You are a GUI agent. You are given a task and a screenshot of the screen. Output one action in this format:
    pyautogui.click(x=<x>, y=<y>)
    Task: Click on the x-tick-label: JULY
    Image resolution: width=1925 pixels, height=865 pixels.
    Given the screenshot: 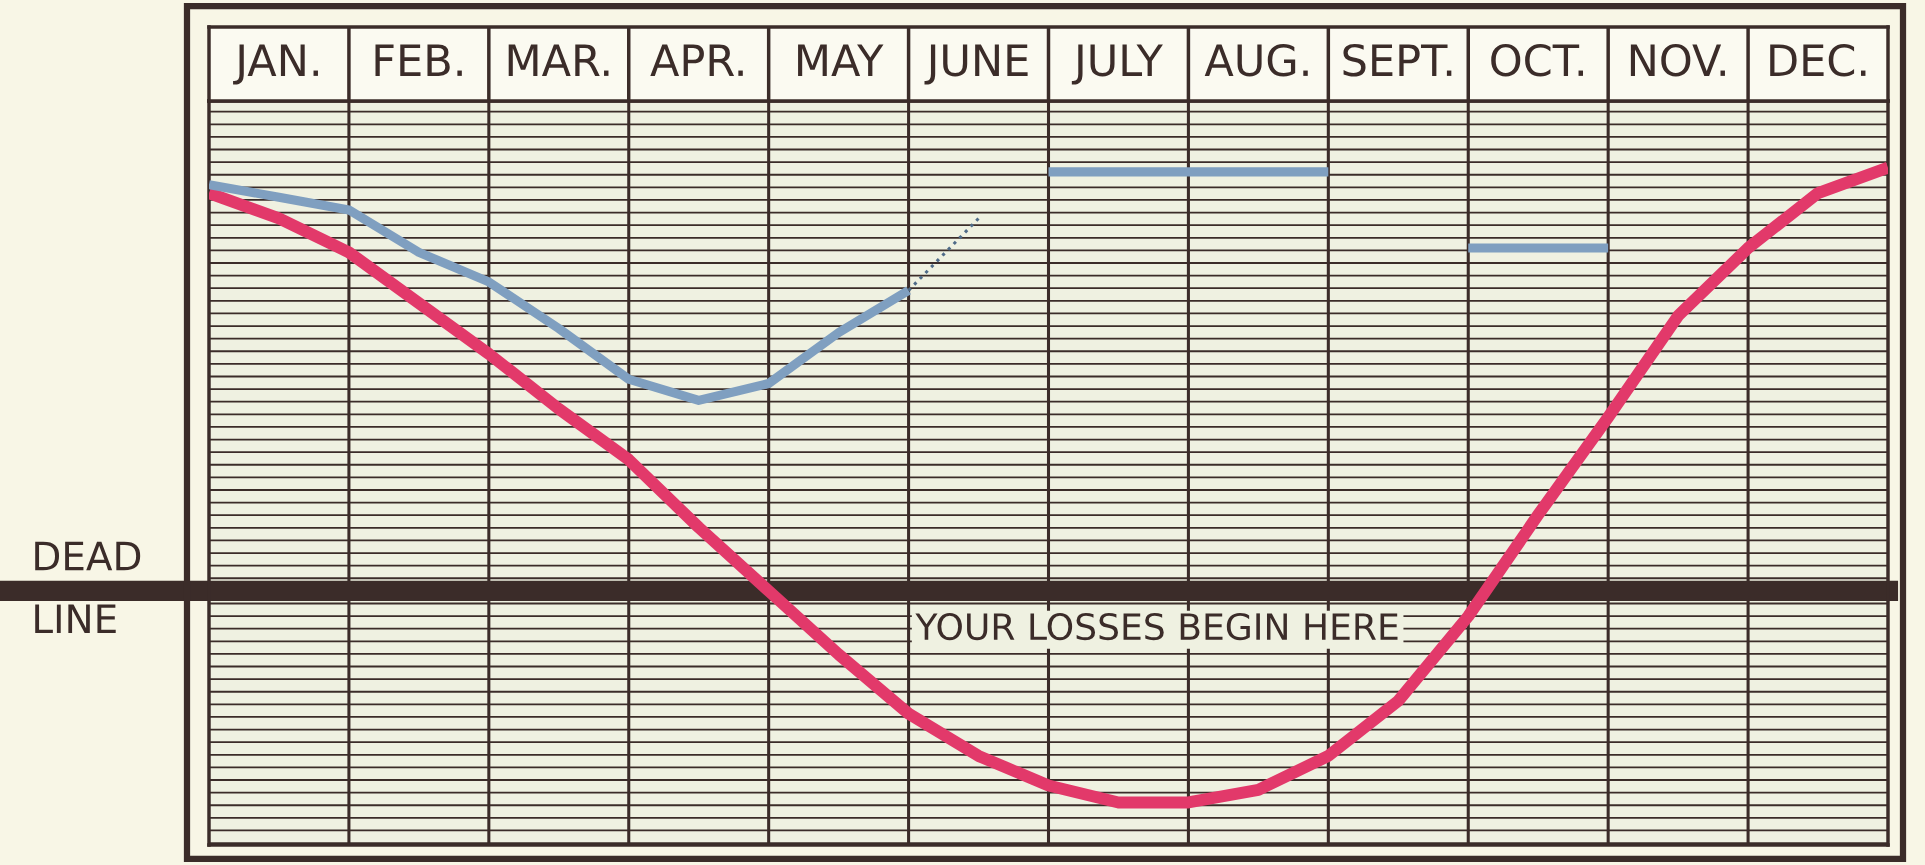 What is the action you would take?
    pyautogui.click(x=1117, y=64)
    